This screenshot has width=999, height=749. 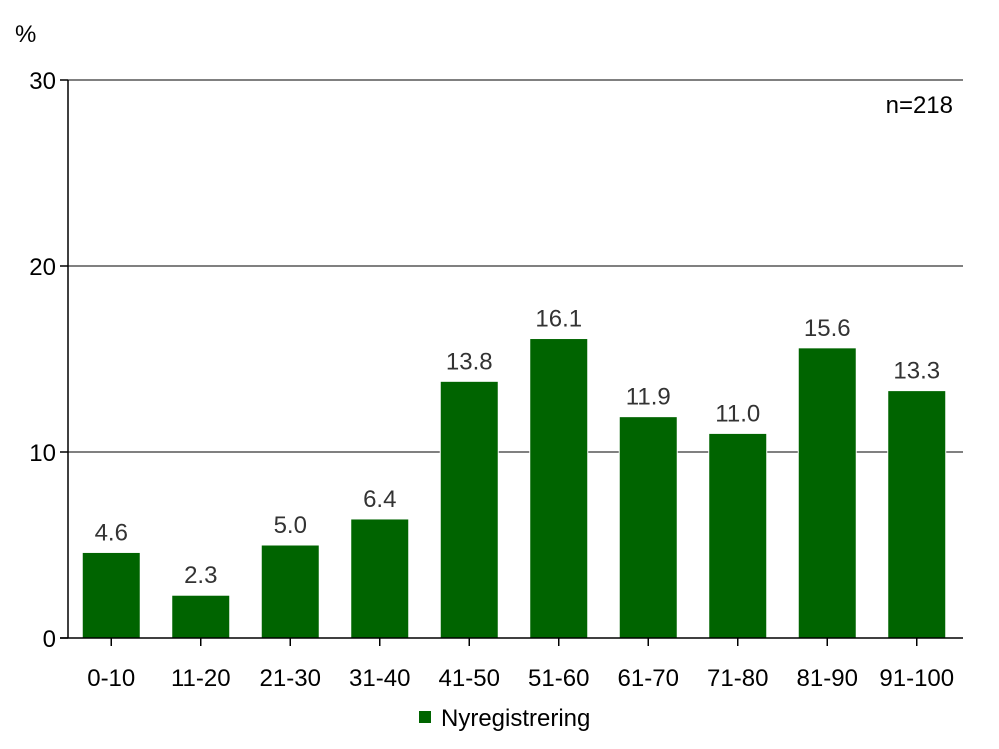 What do you see at coordinates (379, 499) in the screenshot?
I see `bar-value-label: 6.4` at bounding box center [379, 499].